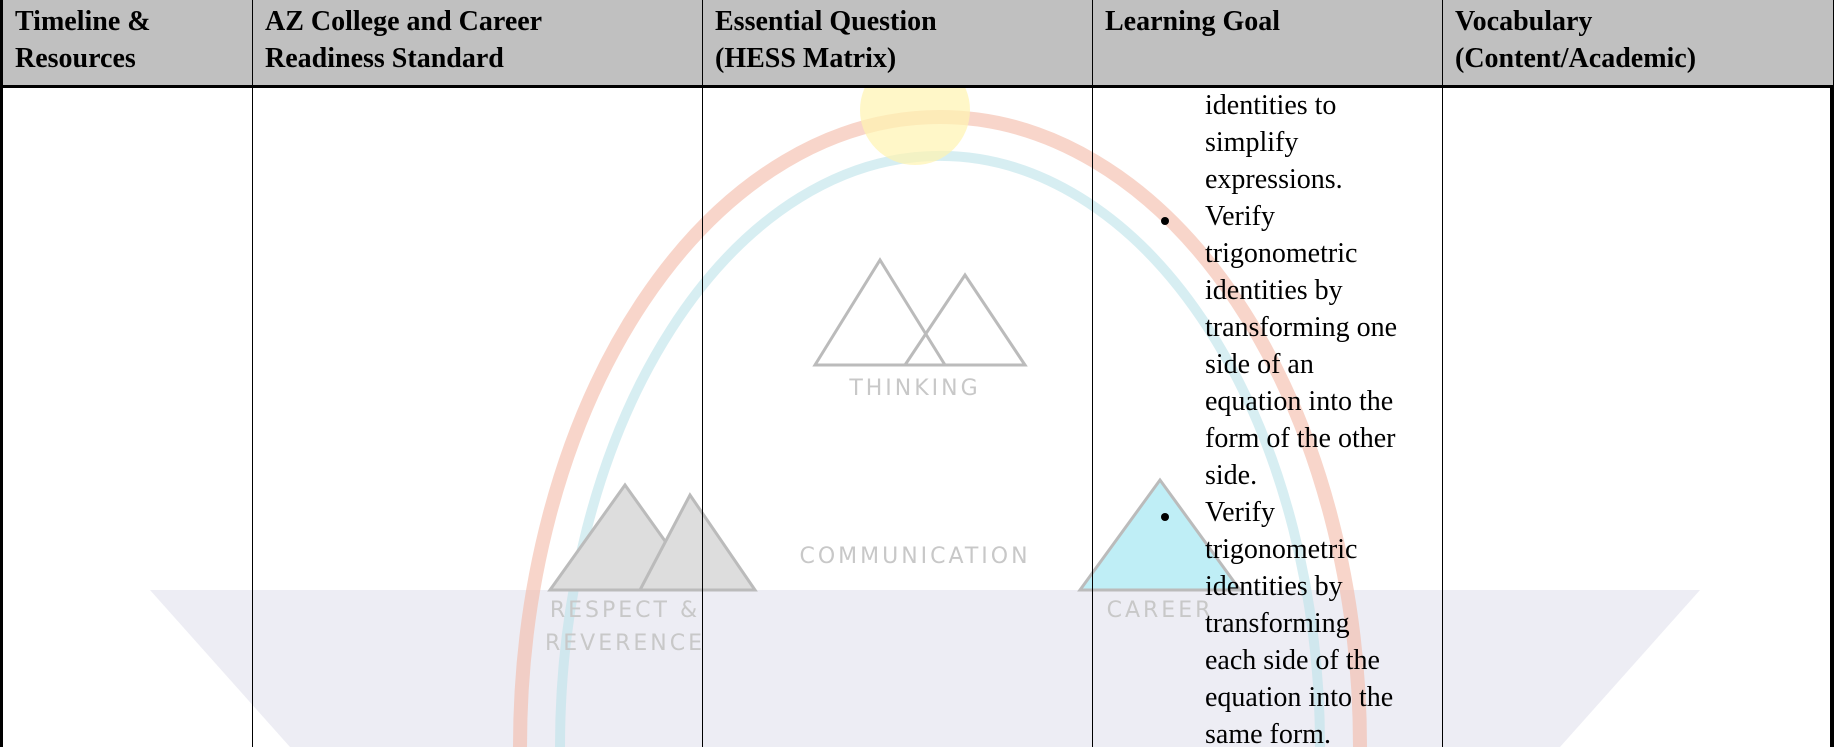 This screenshot has width=1843, height=747. Describe the element at coordinates (1268, 42) in the screenshot. I see `header-cell: Learning Goal` at that location.